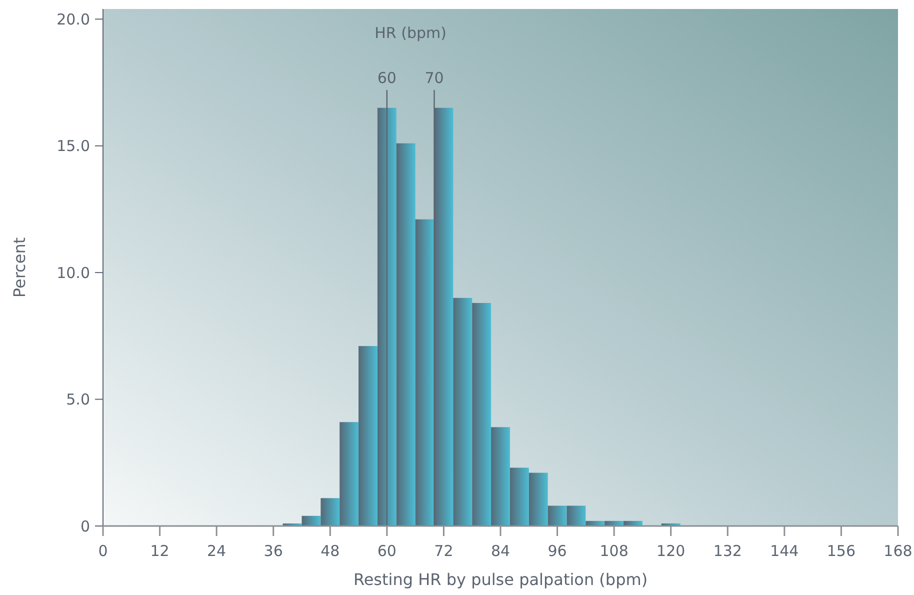 This screenshot has width=914, height=595. I want to click on y-tick-label: 20.0, so click(73, 19).